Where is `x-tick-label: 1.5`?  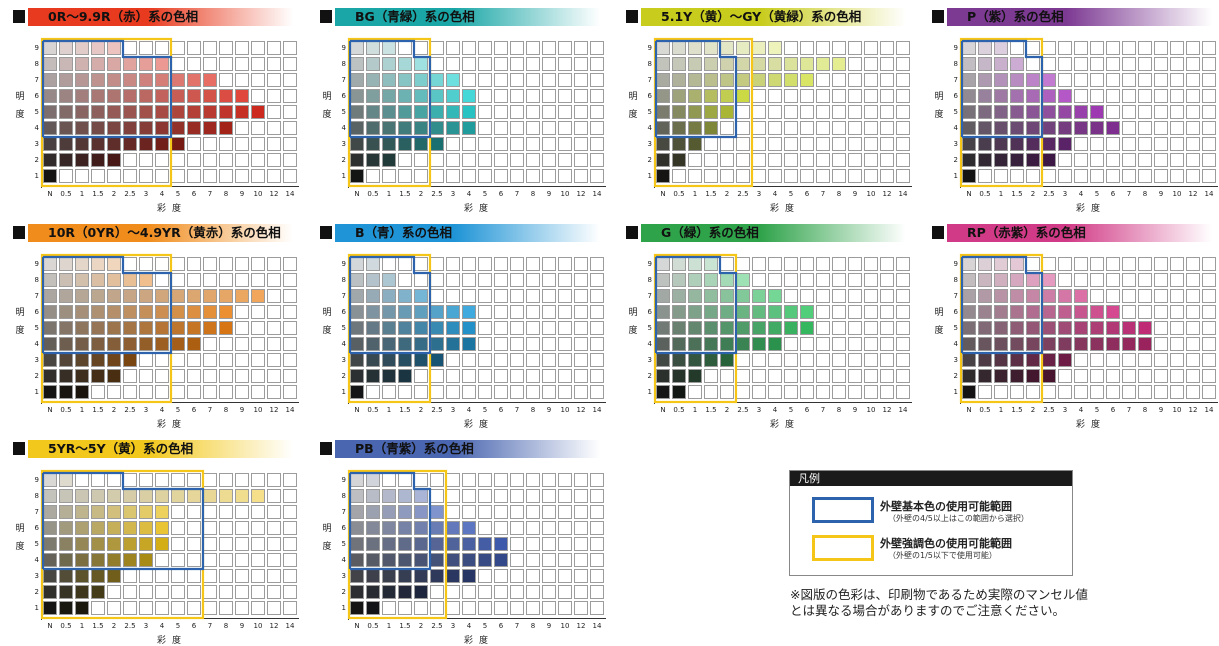
x-tick-label: 1.5 is located at coordinates (711, 194).